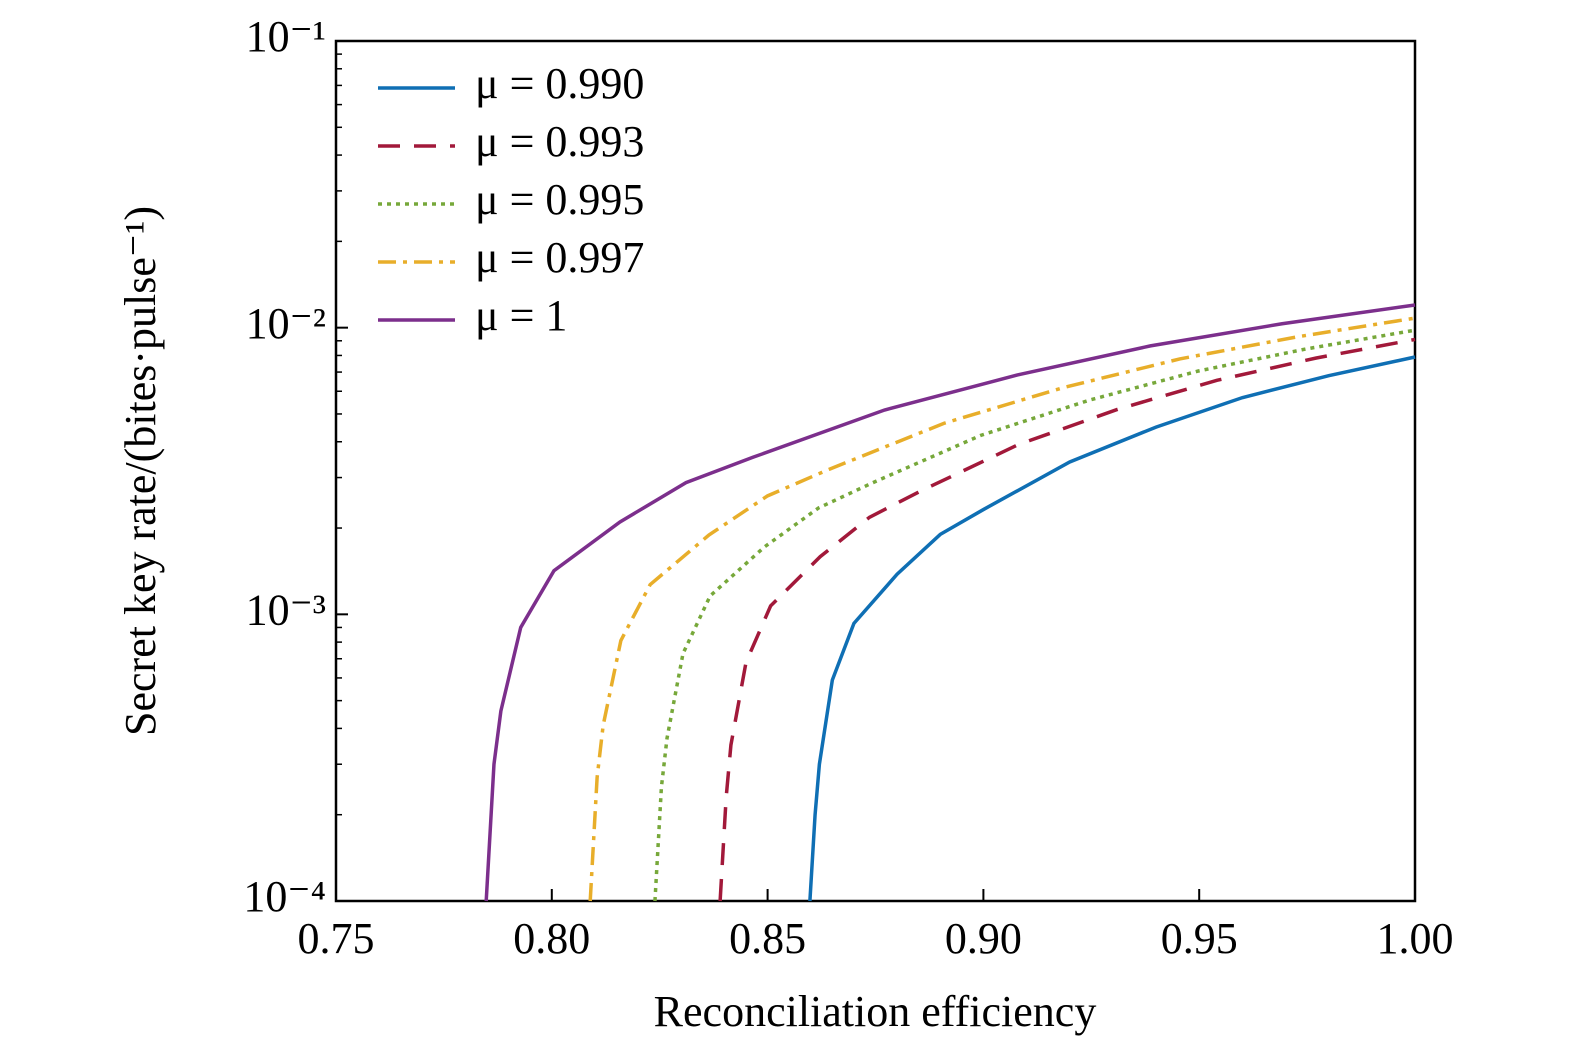 This screenshot has width=1575, height=1053. What do you see at coordinates (1199, 938) in the screenshot?
I see `x-tick-label: 0.95` at bounding box center [1199, 938].